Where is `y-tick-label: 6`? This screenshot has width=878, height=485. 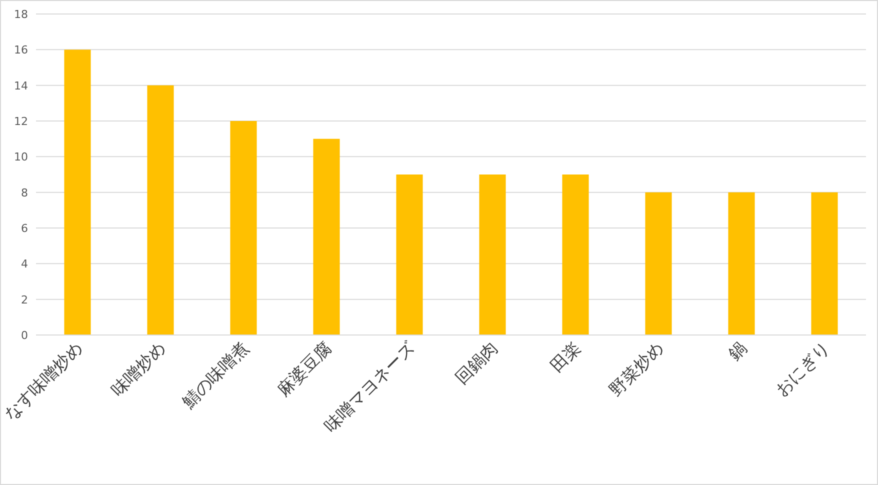
y-tick-label: 6 is located at coordinates (24, 228).